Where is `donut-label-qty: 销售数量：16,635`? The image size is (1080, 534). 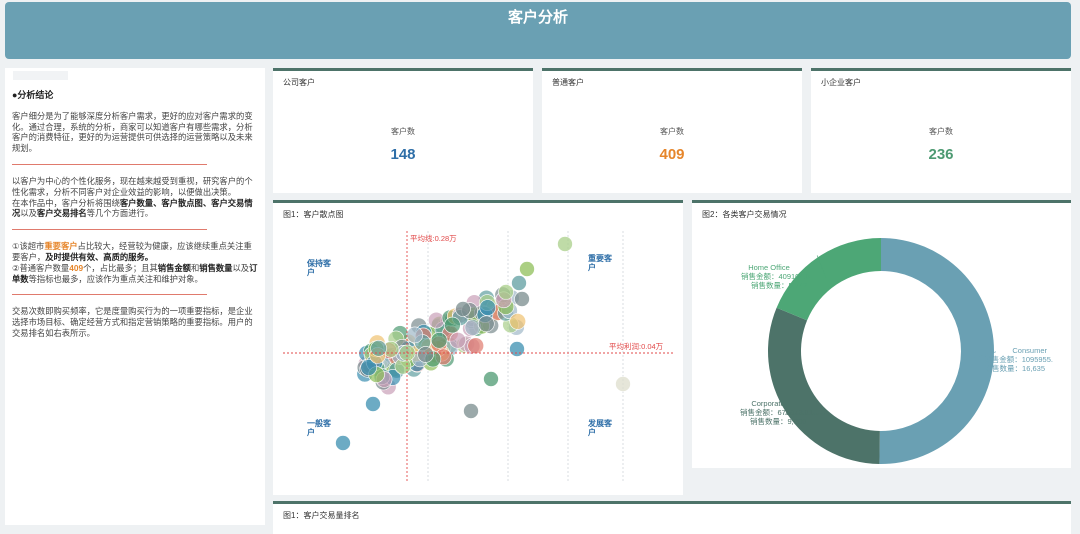
donut-label-qty: 销售数量：16,635 is located at coordinates (1015, 368).